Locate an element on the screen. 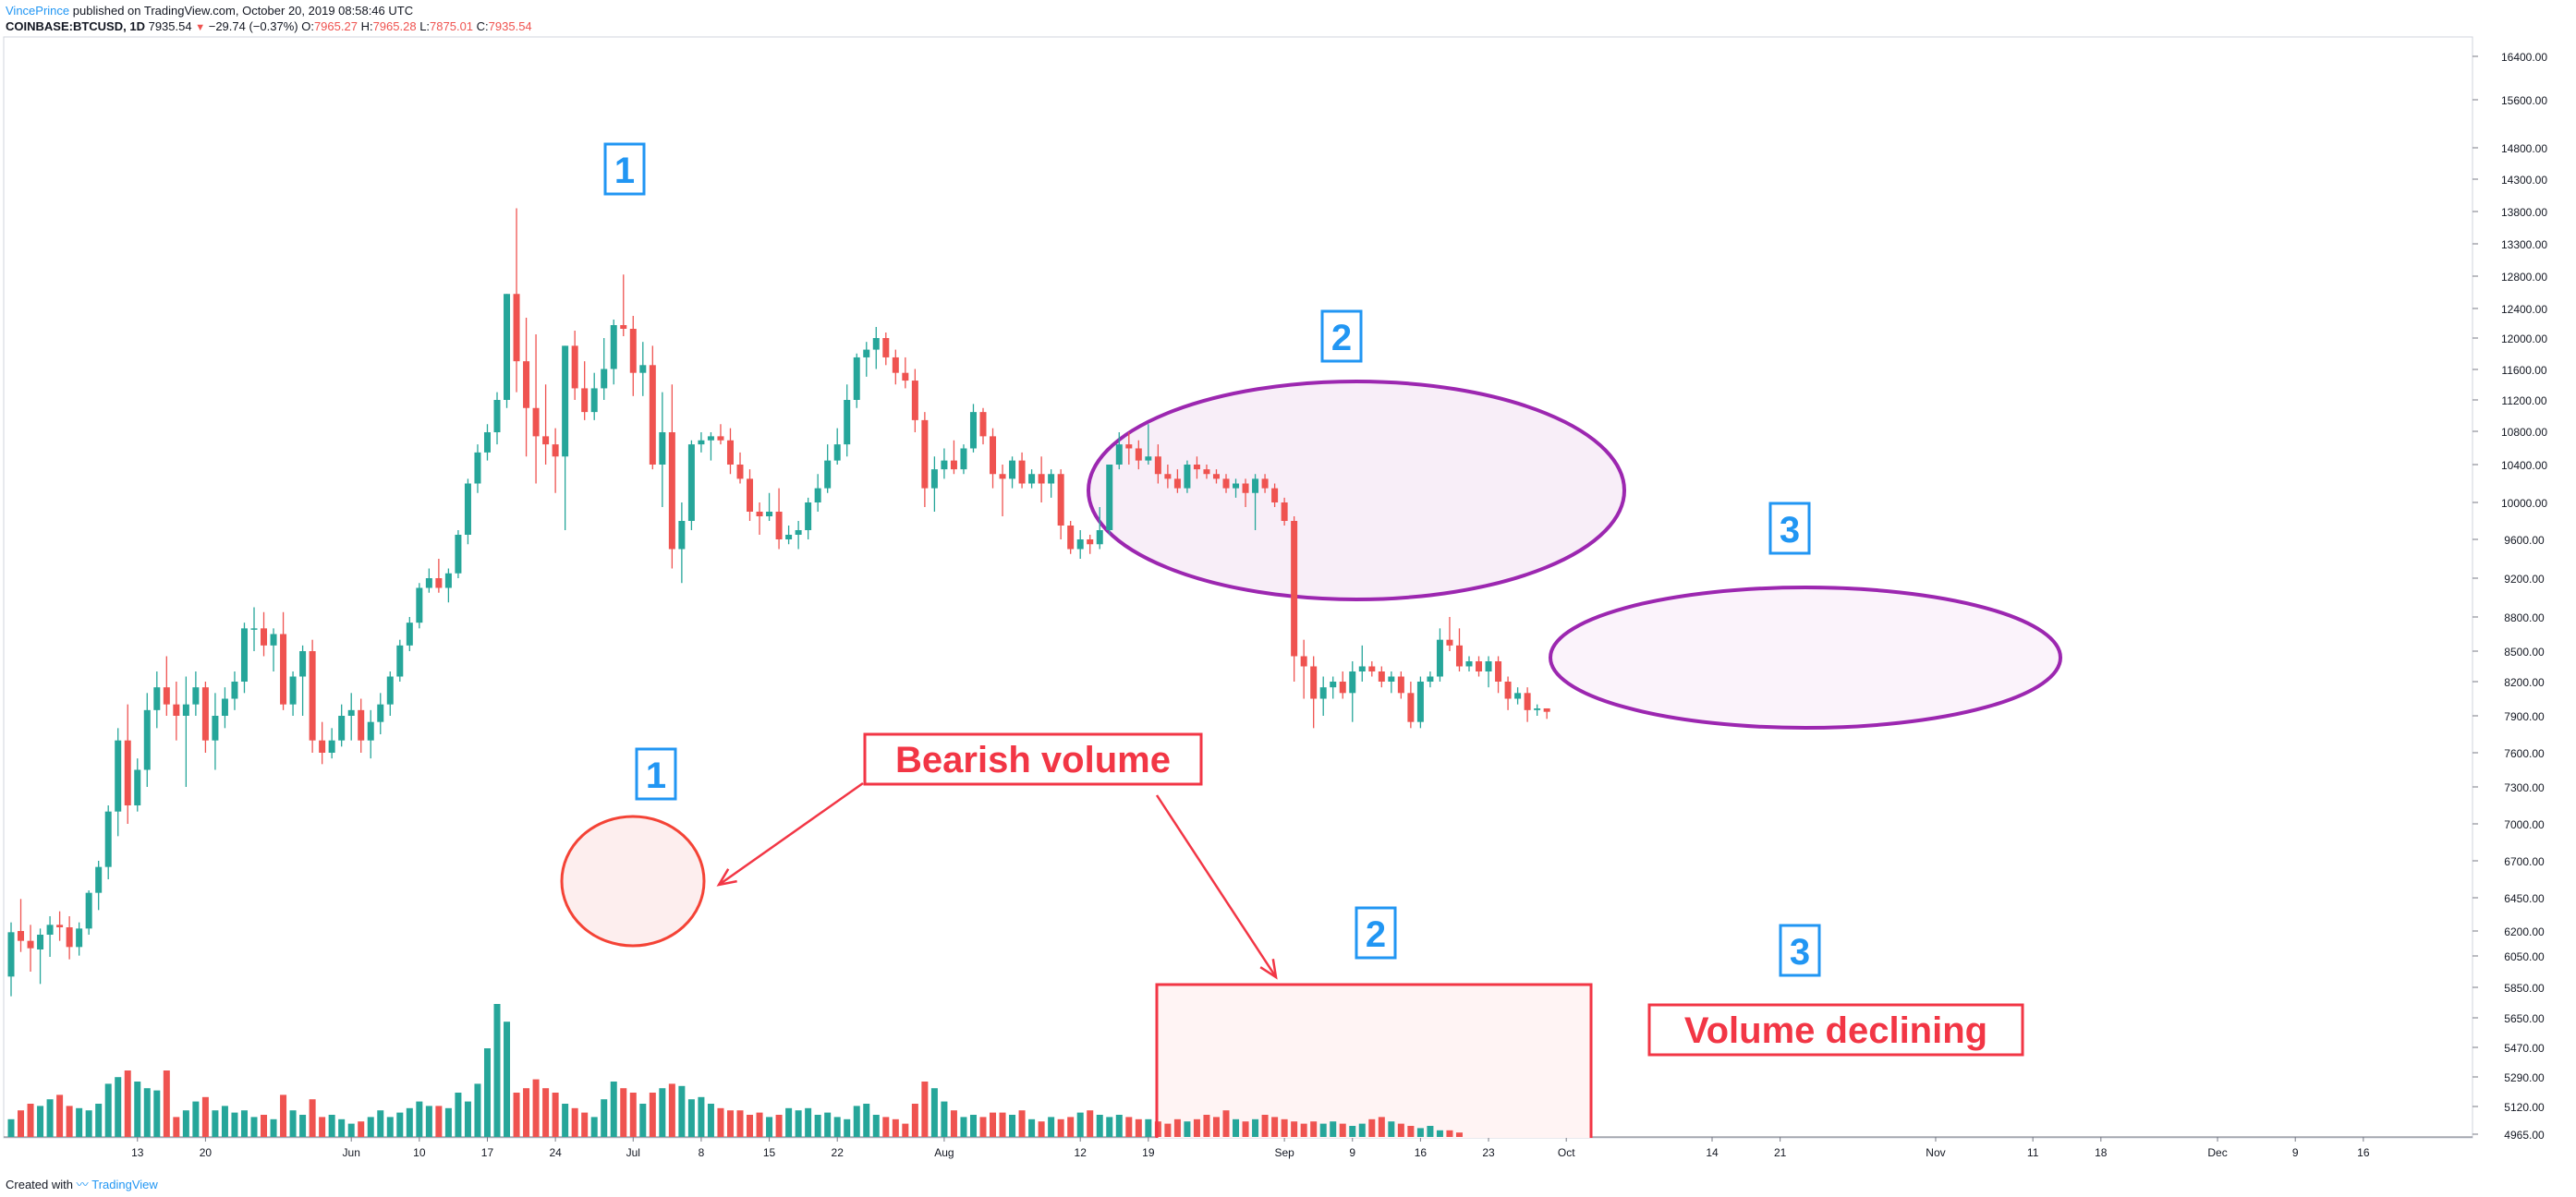 The image size is (2576, 1197). arrow-to-bearish-volume is located at coordinates (790, 834).